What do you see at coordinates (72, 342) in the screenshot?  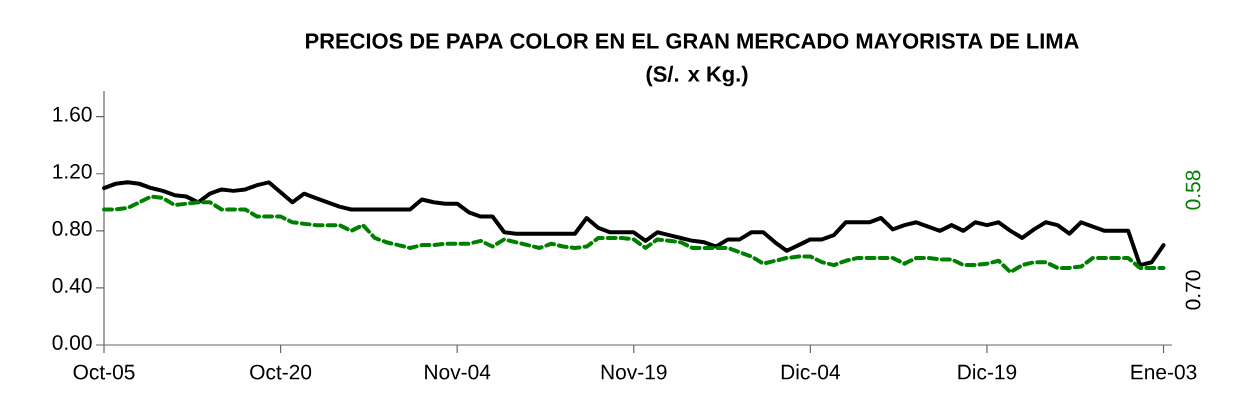 I see `y-tick-label: 0.00` at bounding box center [72, 342].